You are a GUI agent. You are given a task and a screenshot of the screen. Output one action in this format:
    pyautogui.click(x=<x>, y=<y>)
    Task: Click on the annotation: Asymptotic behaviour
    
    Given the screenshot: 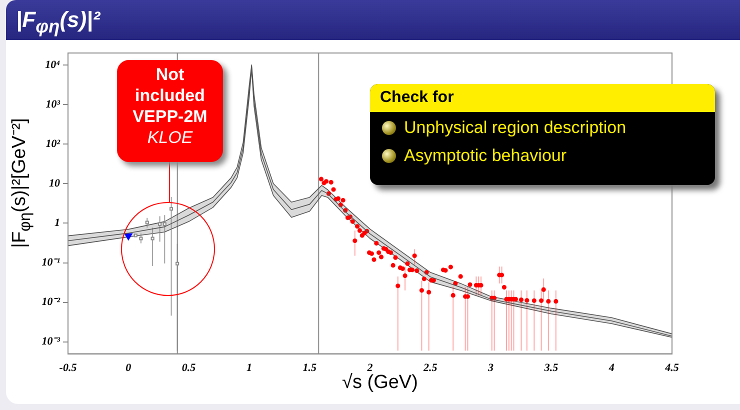 What is the action you would take?
    pyautogui.click(x=485, y=156)
    